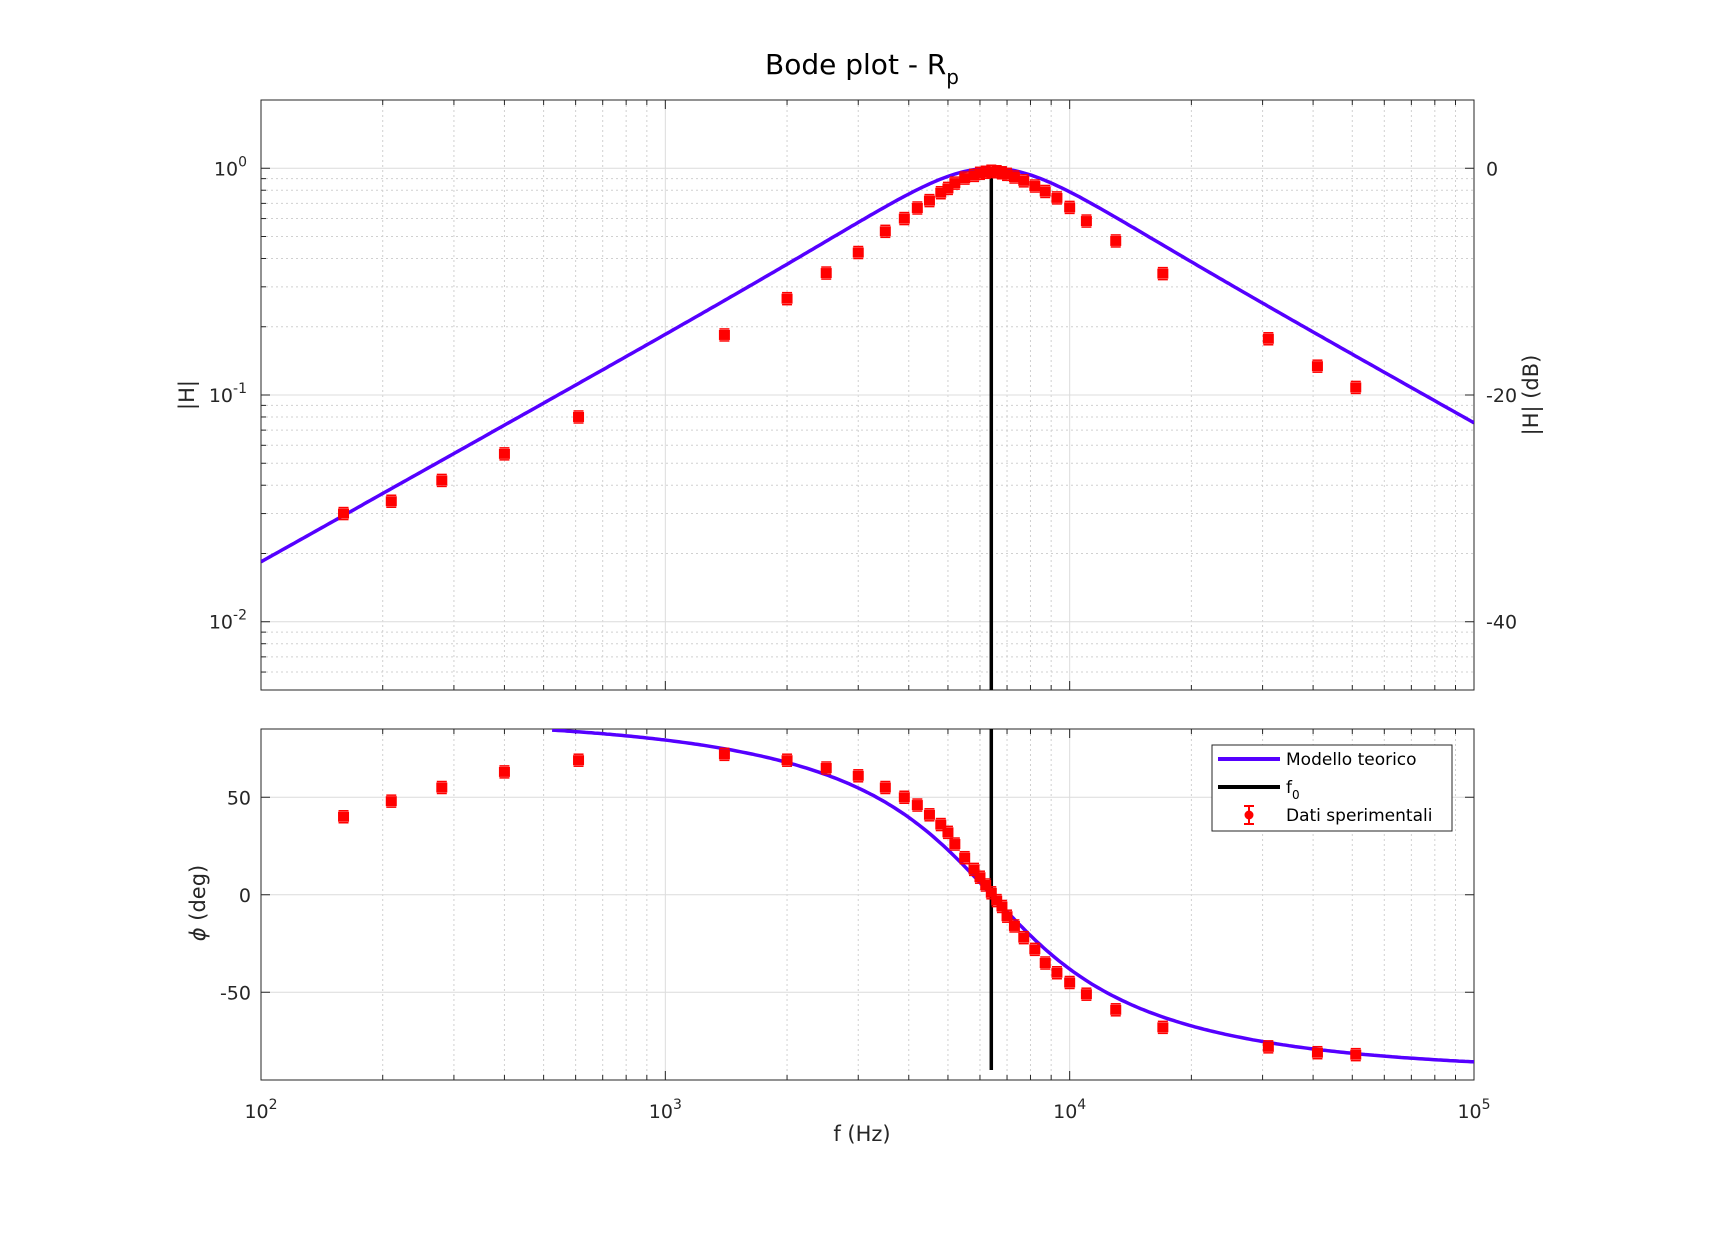 This screenshot has width=1713, height=1240. What do you see at coordinates (1296, 795) in the screenshot?
I see `legend-label-f0-subscript: 0` at bounding box center [1296, 795].